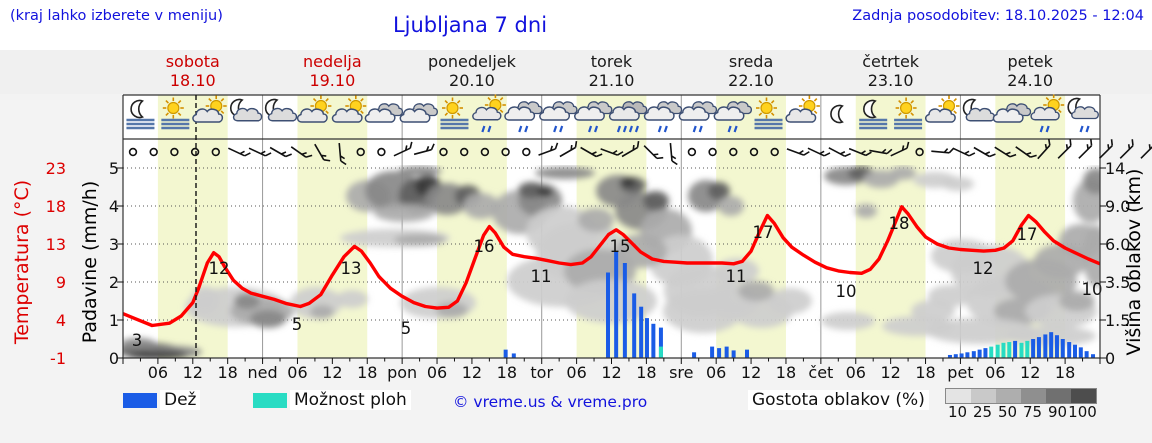  What do you see at coordinates (472, 80) in the screenshot?
I see `day-date: 20.10` at bounding box center [472, 80].